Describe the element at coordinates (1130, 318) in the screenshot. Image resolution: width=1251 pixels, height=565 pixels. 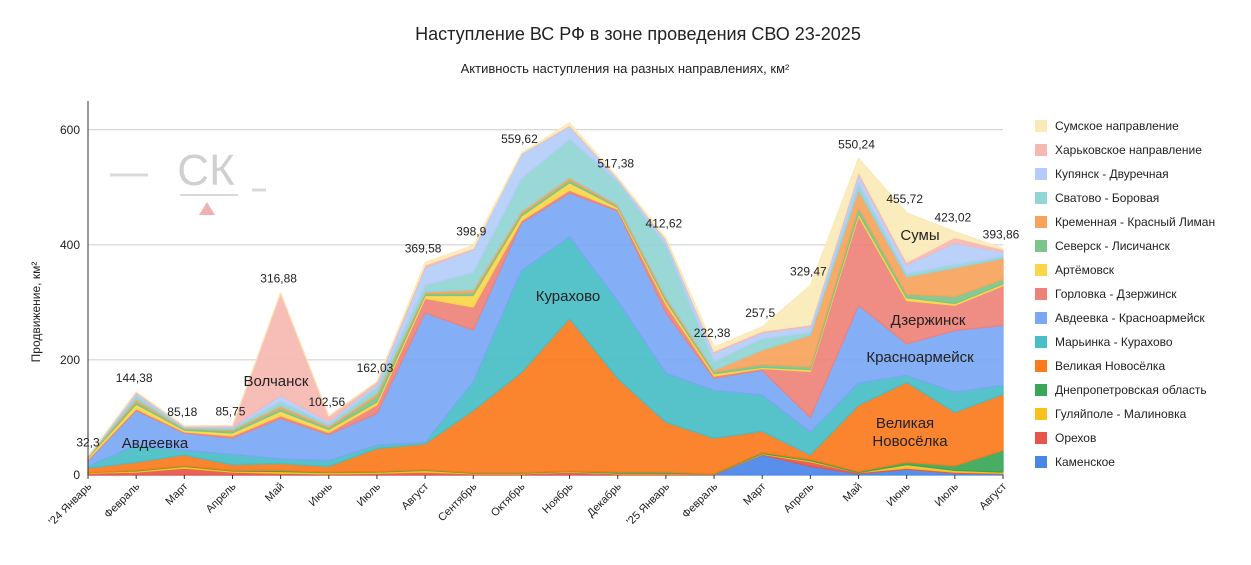
I see `legend-label: Авдеевка - Красноармейск` at that location.